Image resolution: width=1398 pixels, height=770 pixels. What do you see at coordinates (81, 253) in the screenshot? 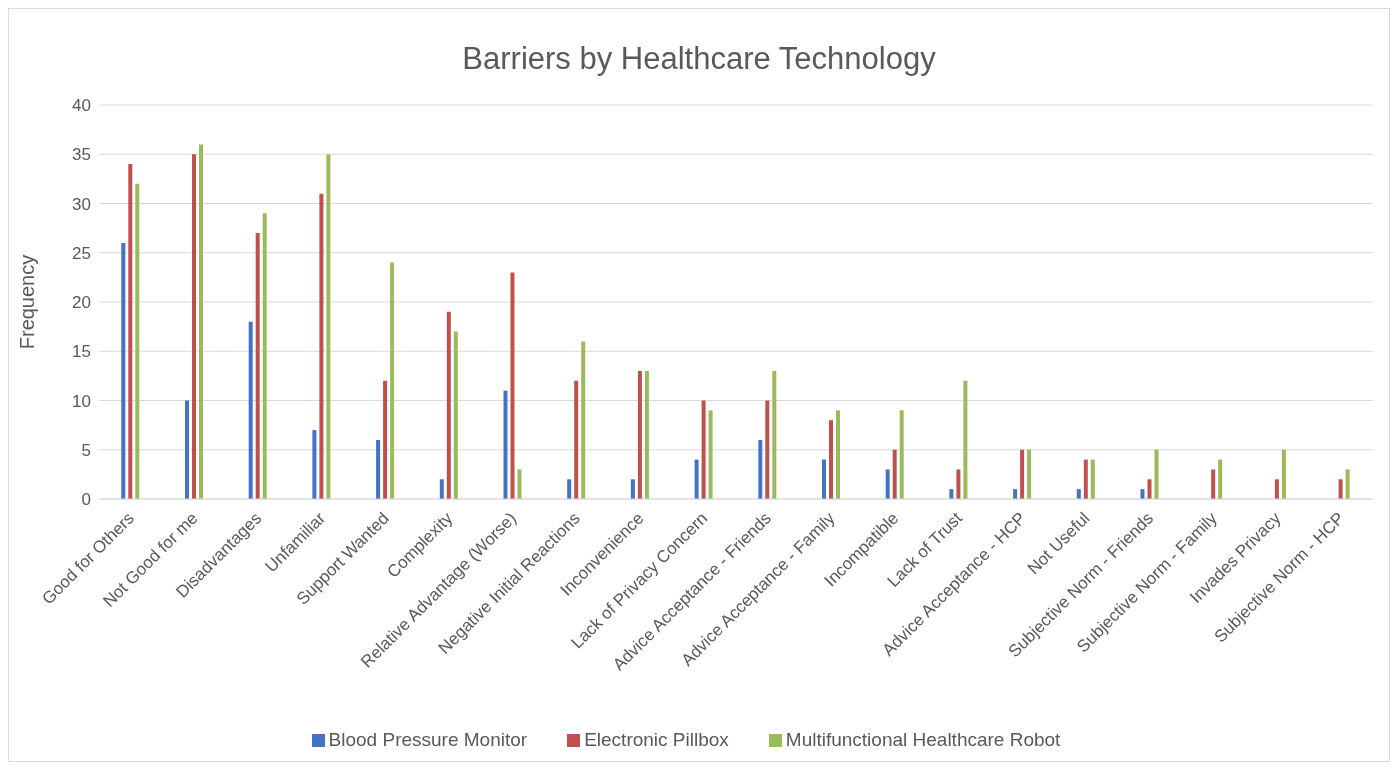
I see `y-tick-label: 25` at bounding box center [81, 253].